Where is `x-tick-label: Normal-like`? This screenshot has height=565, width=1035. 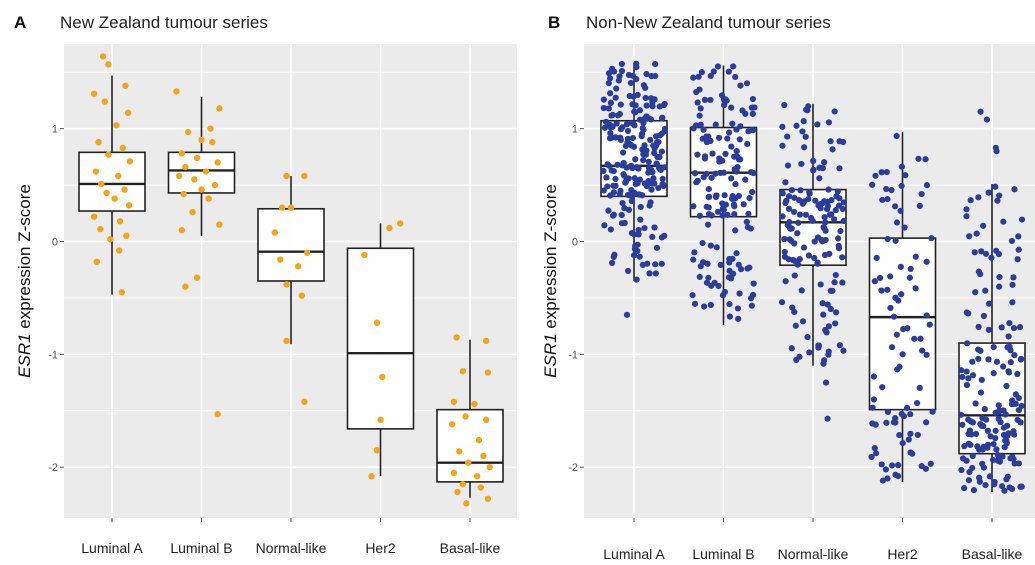 x-tick-label: Normal-like is located at coordinates (813, 554).